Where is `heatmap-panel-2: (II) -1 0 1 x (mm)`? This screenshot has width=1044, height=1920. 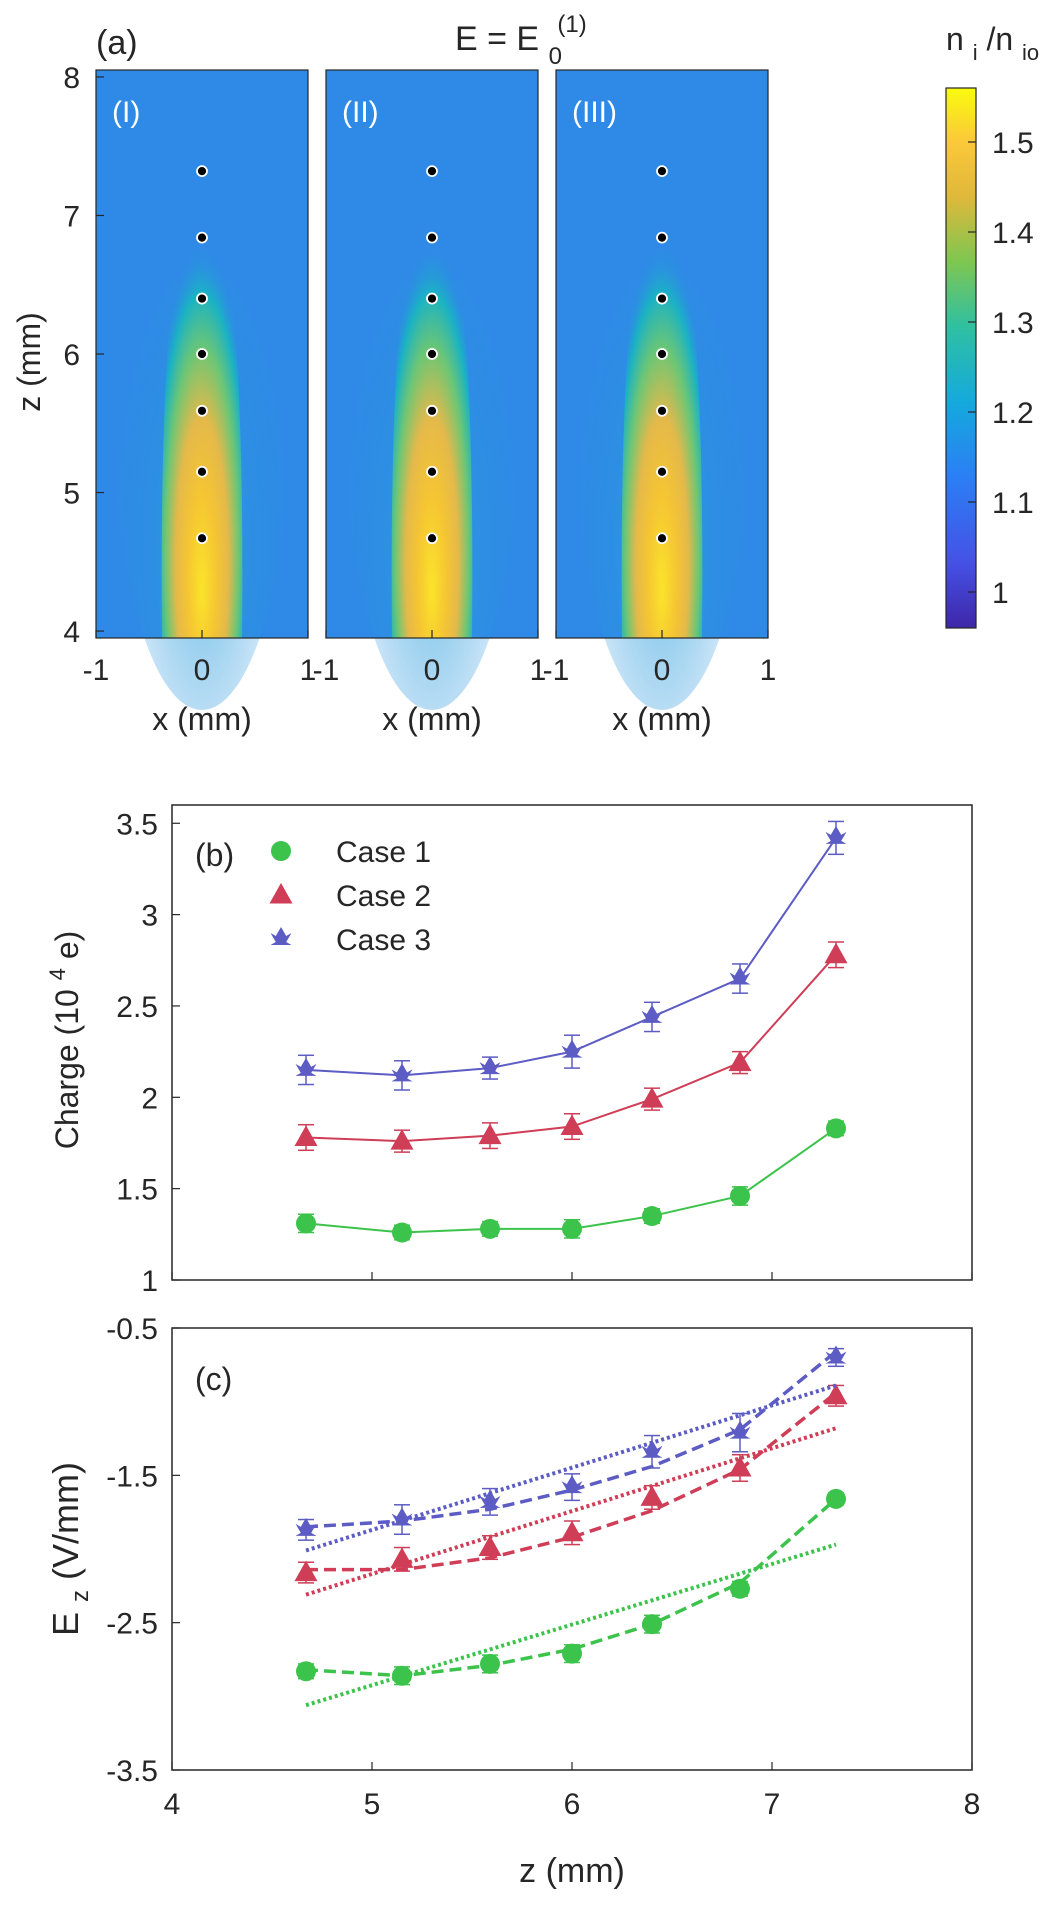
heatmap-panel-2: (II) -1 0 1 x (mm) is located at coordinates (430, 403).